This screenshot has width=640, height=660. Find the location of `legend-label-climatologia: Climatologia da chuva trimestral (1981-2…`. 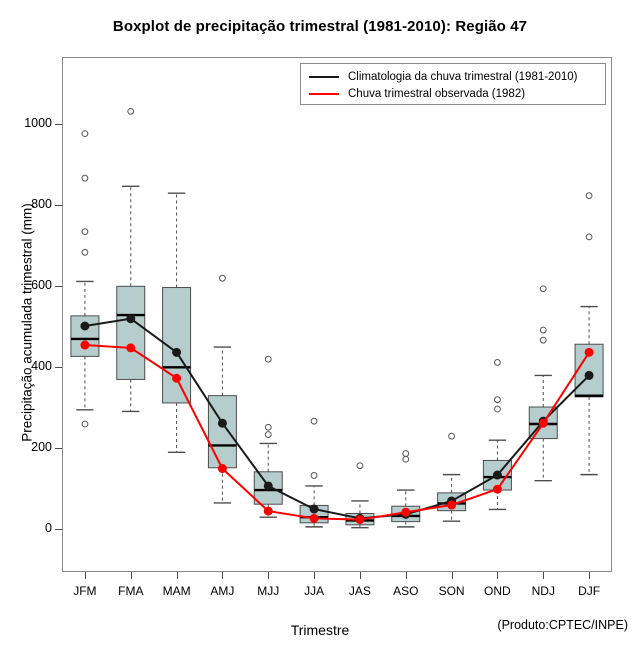

legend-label-climatologia: Climatologia da chuva trimestral (1981-2… is located at coordinates (463, 76).